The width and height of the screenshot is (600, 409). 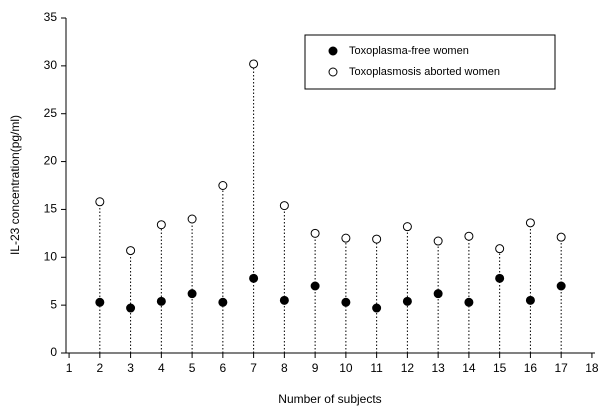 What do you see at coordinates (284, 368) in the screenshot?
I see `x-tick-label: 8` at bounding box center [284, 368].